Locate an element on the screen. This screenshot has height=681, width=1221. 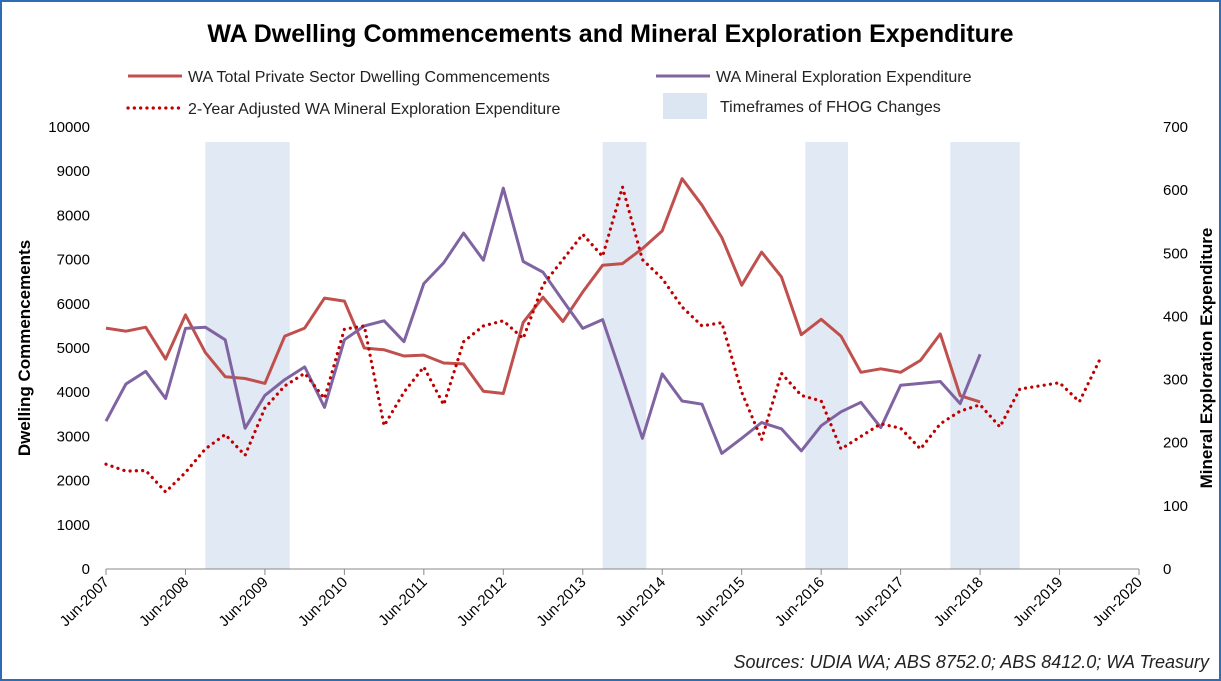
x-tick-label: Jun-2020 is located at coordinates (1118, 602).